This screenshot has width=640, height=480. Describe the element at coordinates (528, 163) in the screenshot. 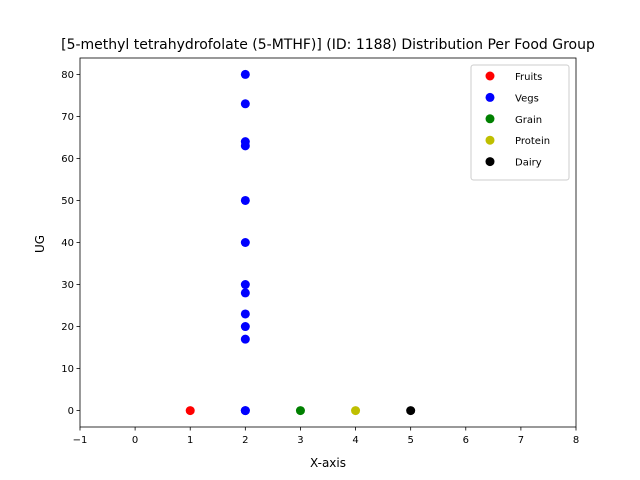

I see `legend-label-dairy: Dairy` at that location.